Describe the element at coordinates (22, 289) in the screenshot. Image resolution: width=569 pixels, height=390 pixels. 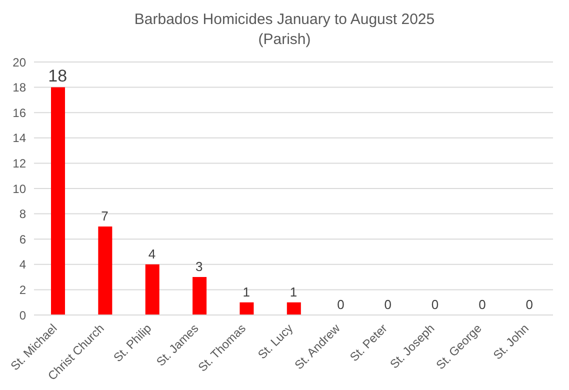
I see `y-tick-label: 2` at that location.